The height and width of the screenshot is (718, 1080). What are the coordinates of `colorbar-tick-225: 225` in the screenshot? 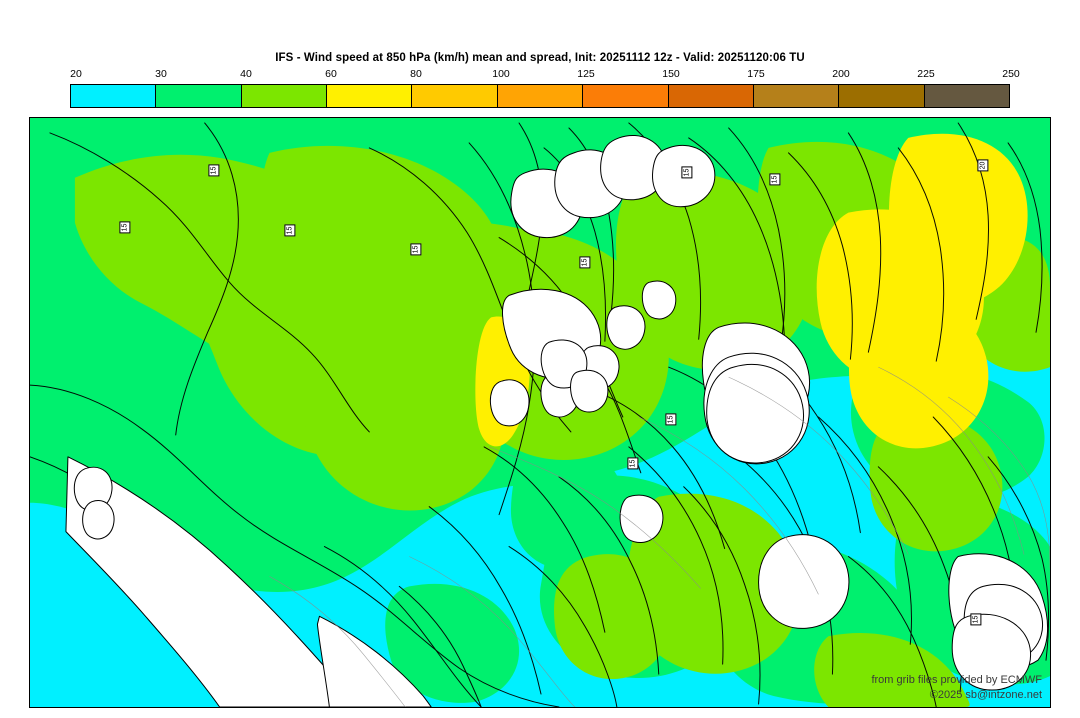 It's located at (926, 74).